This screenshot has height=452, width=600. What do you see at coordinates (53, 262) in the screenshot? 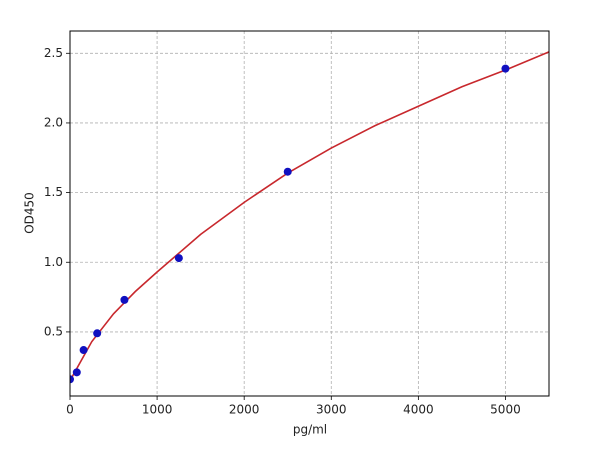
I see `y-tick-label: 1.0` at bounding box center [53, 262].